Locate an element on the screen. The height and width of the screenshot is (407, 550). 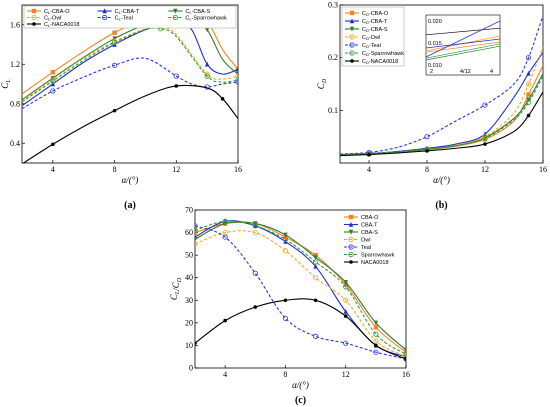
series-c-d-teal is located at coordinates (441, 85).